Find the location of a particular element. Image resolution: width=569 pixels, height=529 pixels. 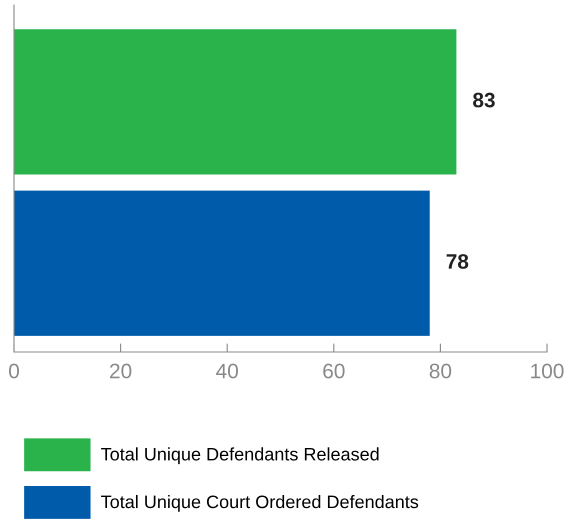

data-label: 78 is located at coordinates (457, 261).